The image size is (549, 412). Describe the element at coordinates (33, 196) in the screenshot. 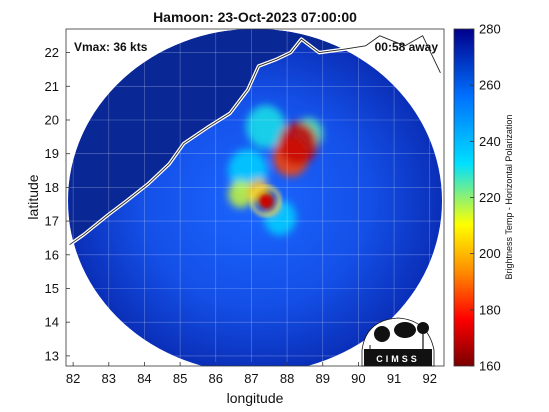

I see `y-axis-label: latitude` at that location.